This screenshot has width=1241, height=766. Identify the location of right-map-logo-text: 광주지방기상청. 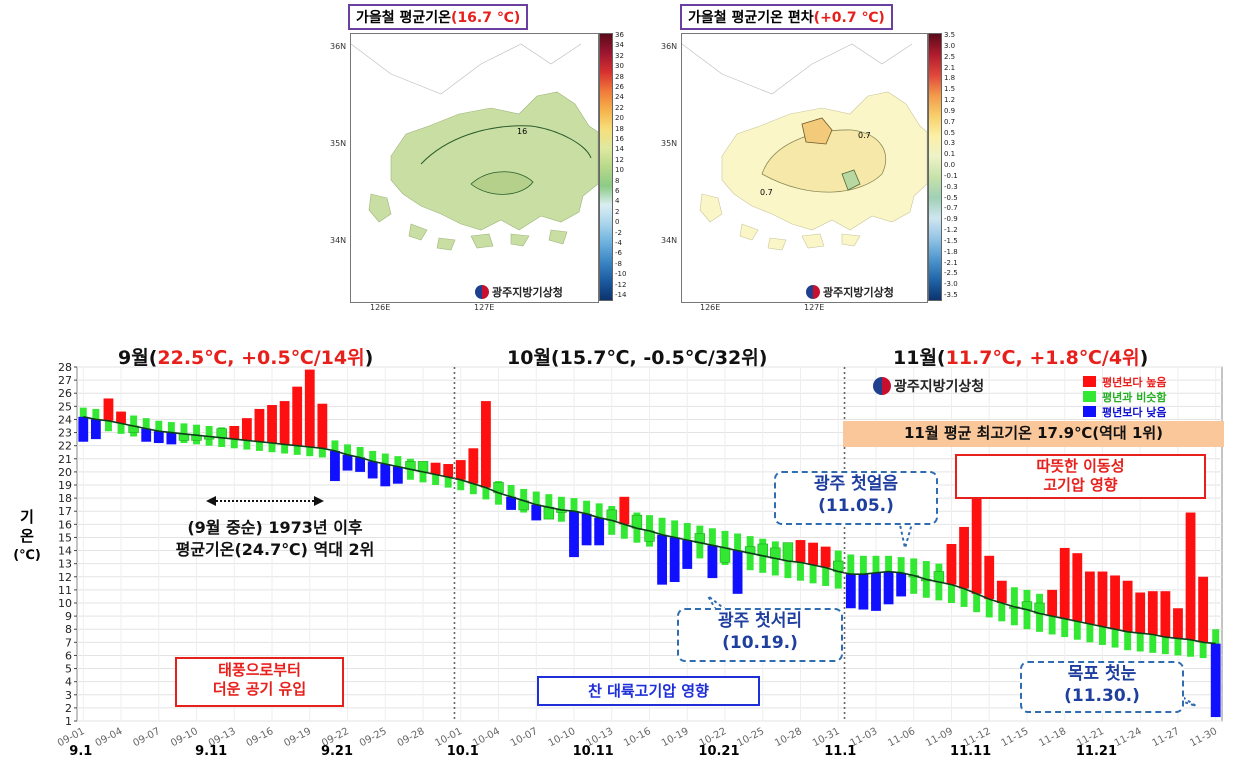
(858, 292).